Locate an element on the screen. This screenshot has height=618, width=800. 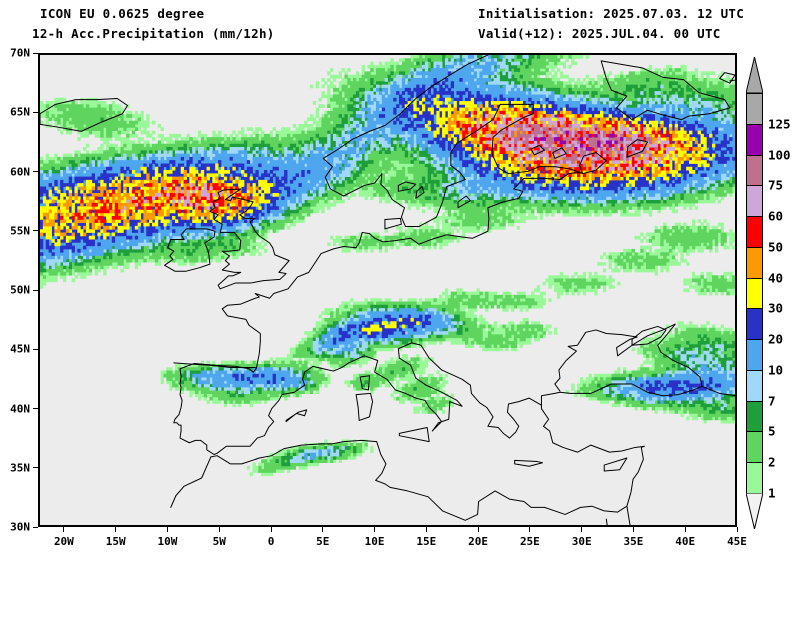
x-tick-label-10w: 10W is located at coordinates (167, 541).